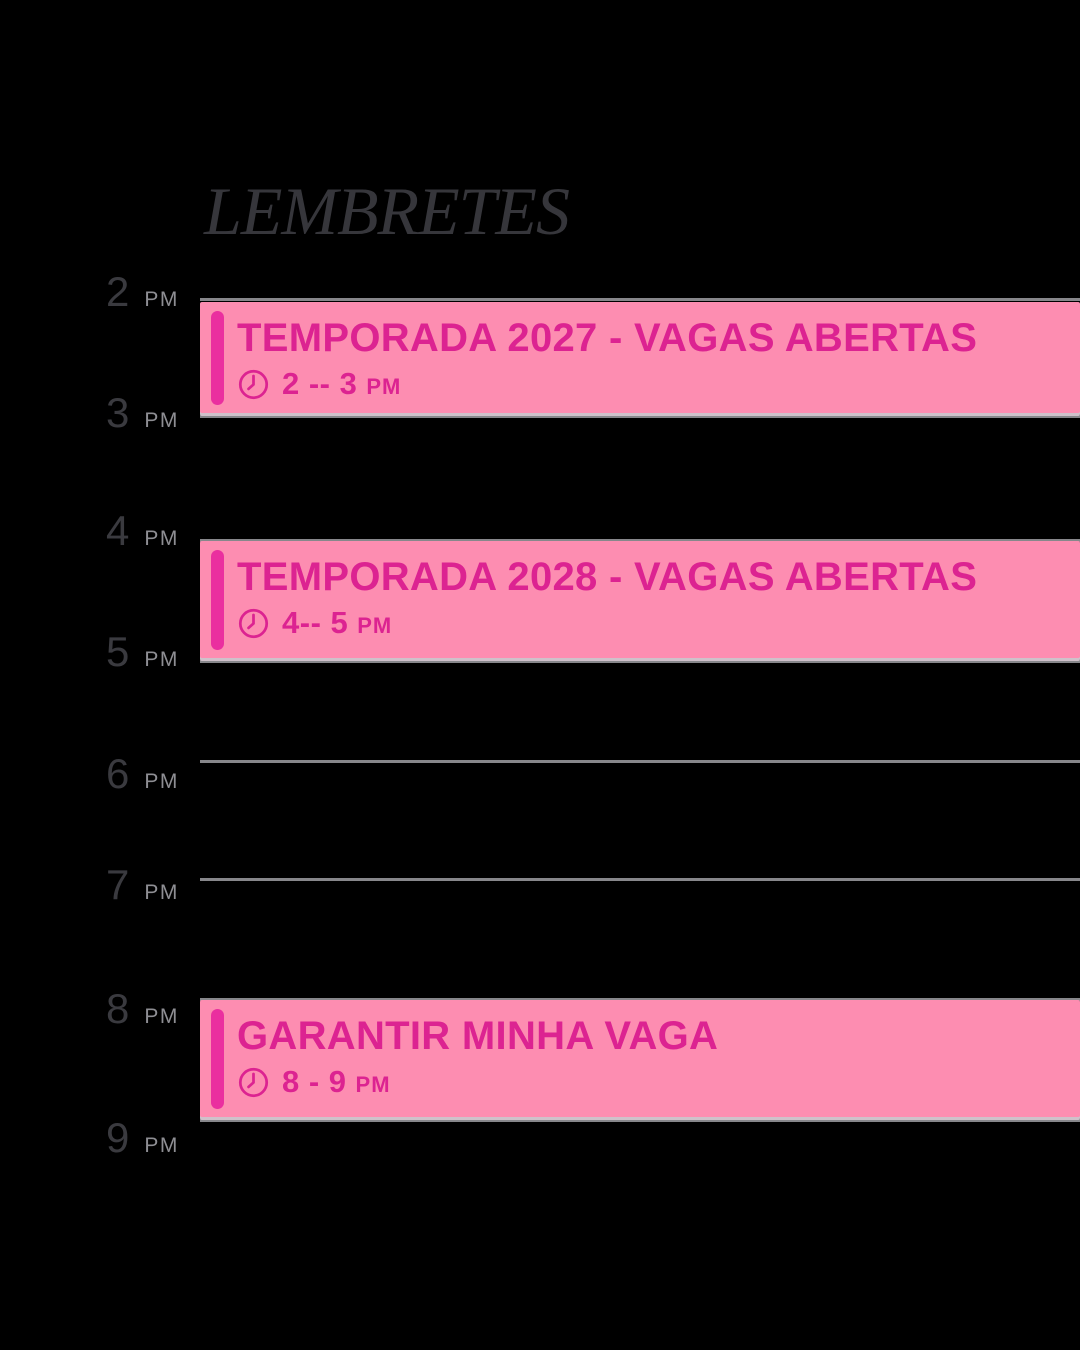 The image size is (1080, 1350). I want to click on hour-line-4pm, so click(640, 540).